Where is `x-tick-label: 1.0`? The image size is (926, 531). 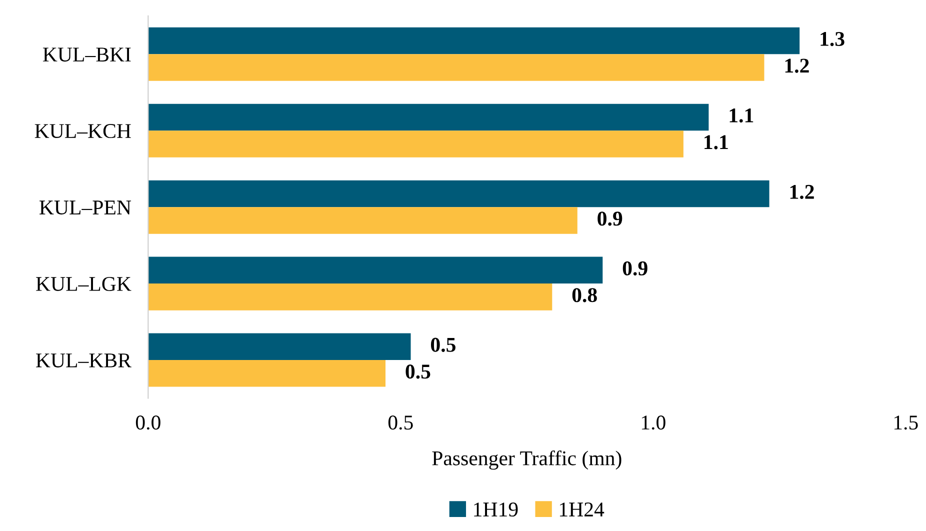 x-tick-label: 1.0 is located at coordinates (654, 423).